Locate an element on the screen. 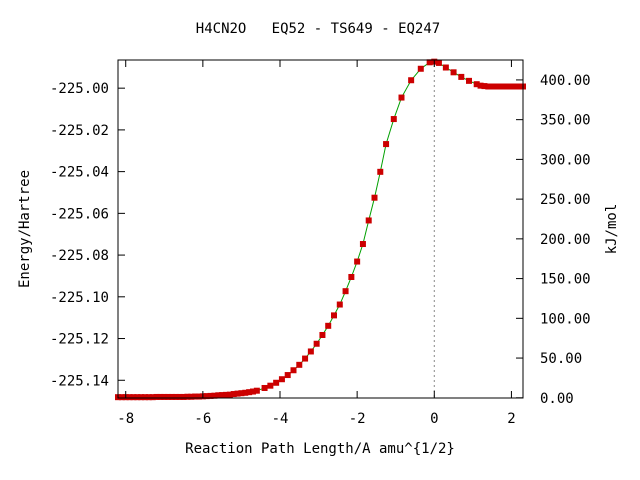 This screenshot has width=640, height=480. x-tick-label: 2 is located at coordinates (511, 419).